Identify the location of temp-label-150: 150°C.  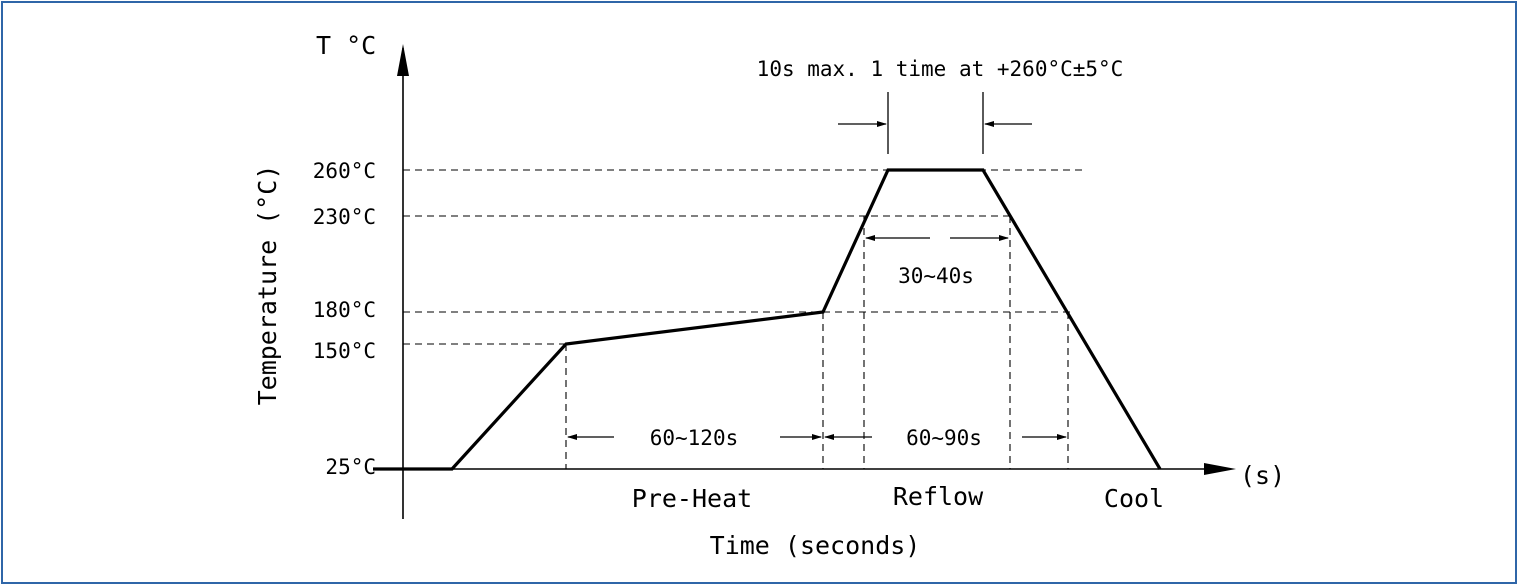
(344, 351).